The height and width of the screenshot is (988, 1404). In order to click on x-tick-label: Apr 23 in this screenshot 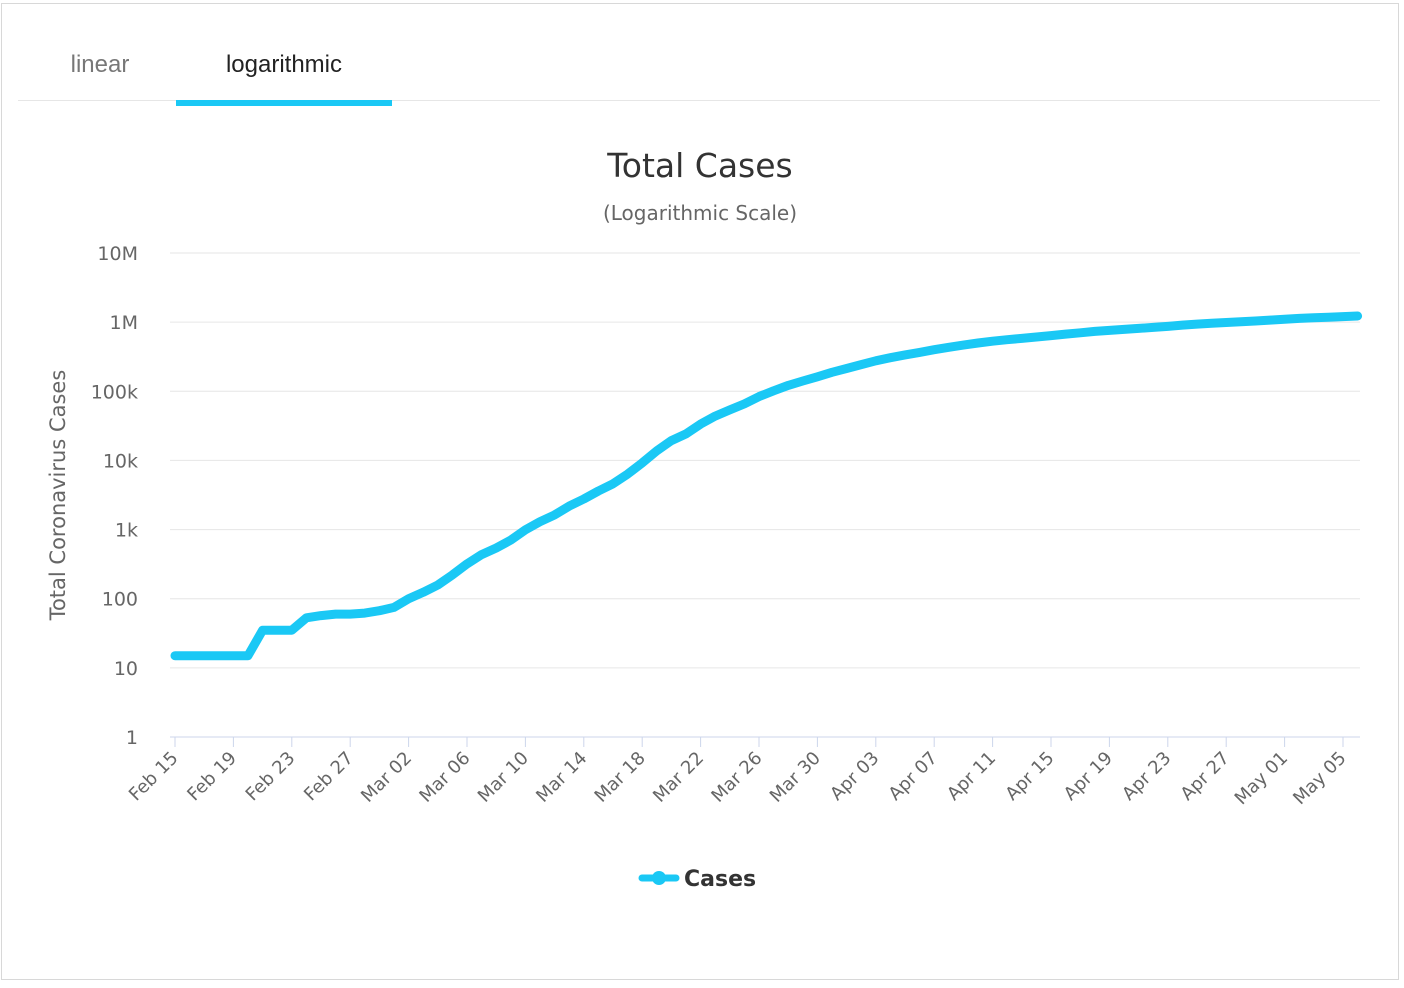, I will do `click(1146, 776)`.